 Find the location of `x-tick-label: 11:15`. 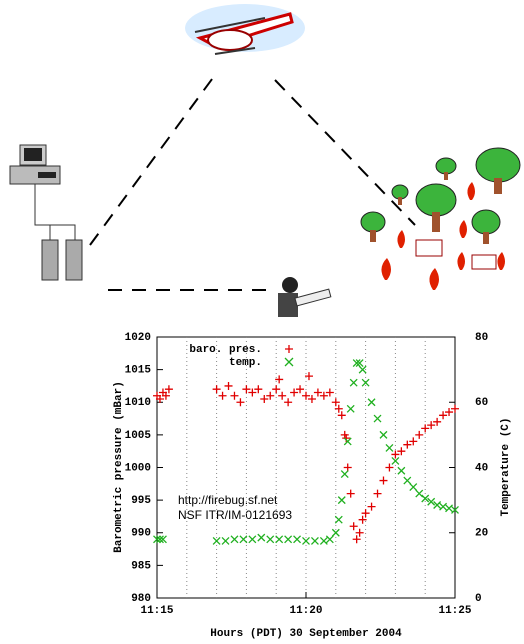

x-tick-label: 11:15 is located at coordinates (156, 611).